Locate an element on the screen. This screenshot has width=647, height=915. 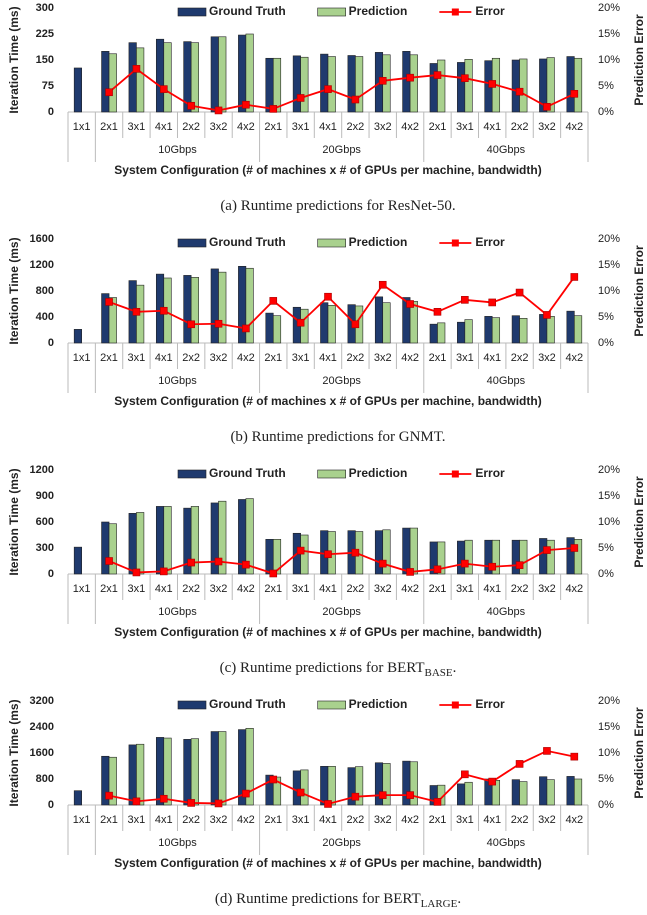
y-tick-label: 75 is located at coordinates (48, 86).